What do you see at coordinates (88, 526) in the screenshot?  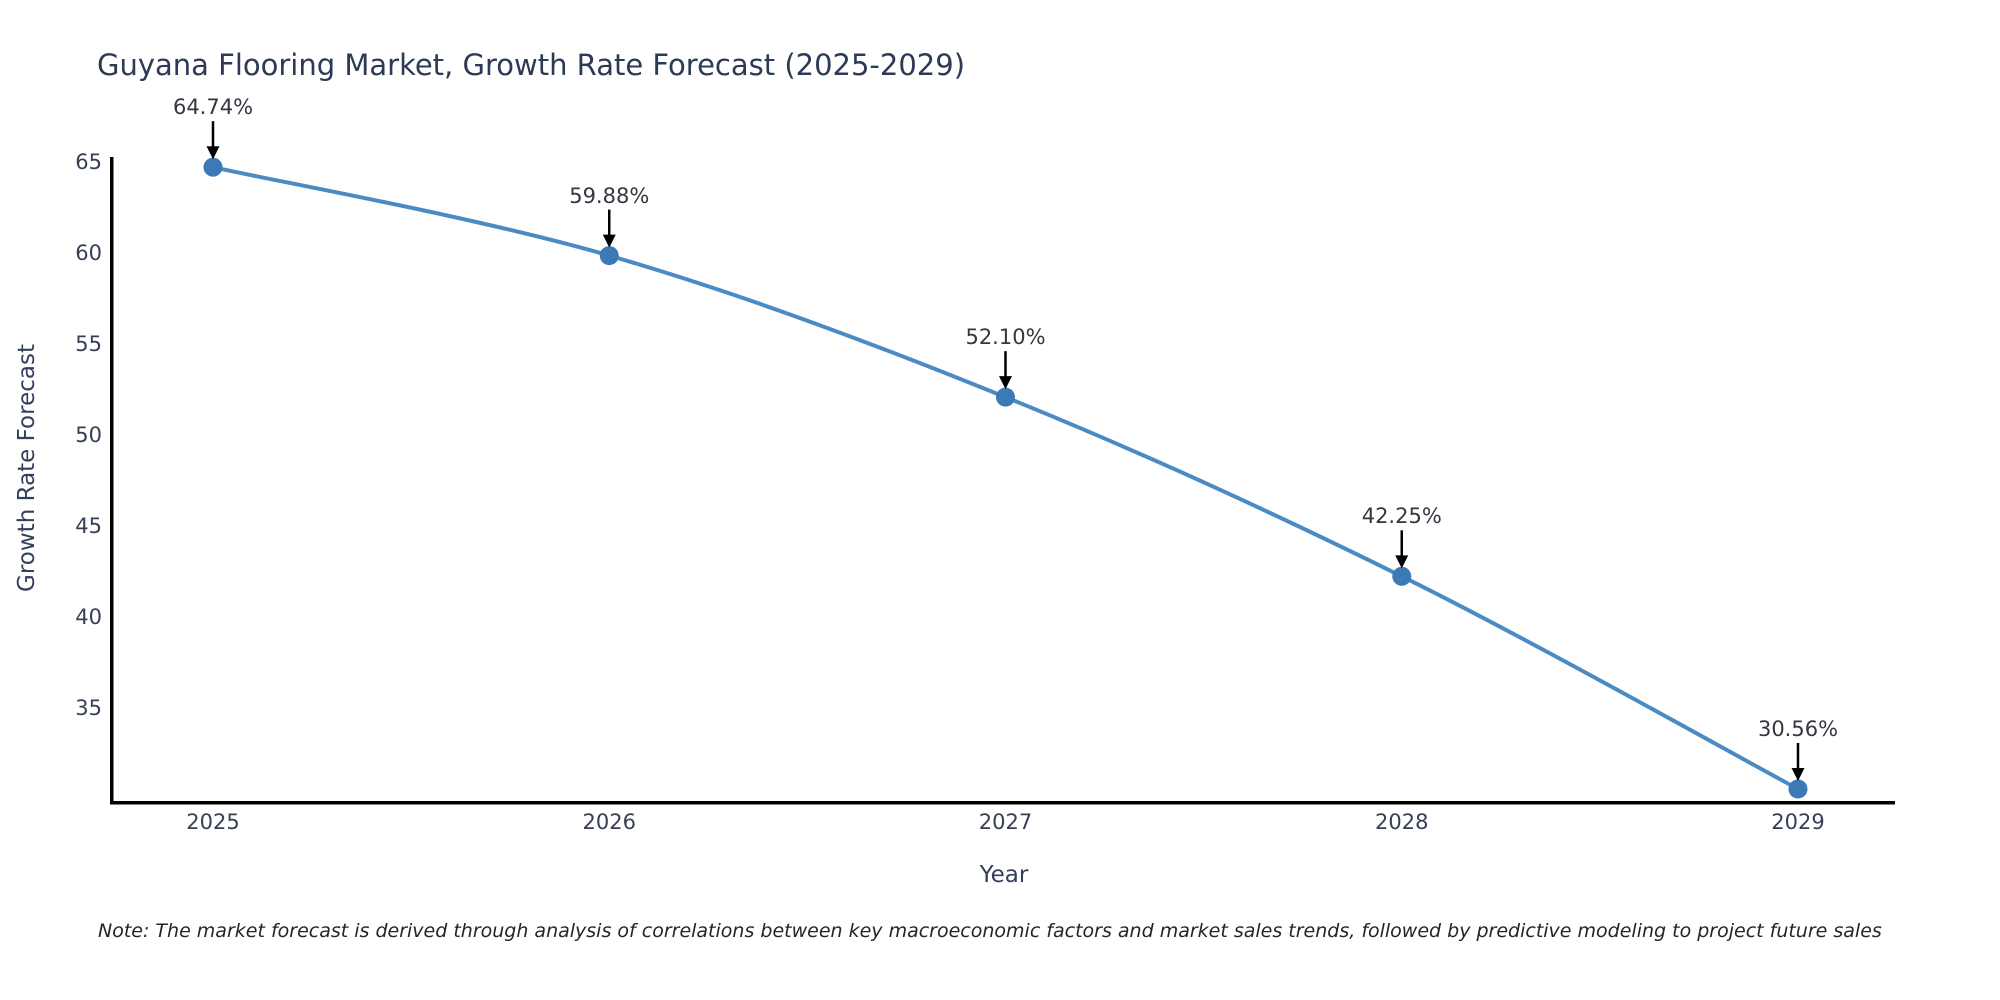 I see `y-tick-45: 45` at bounding box center [88, 526].